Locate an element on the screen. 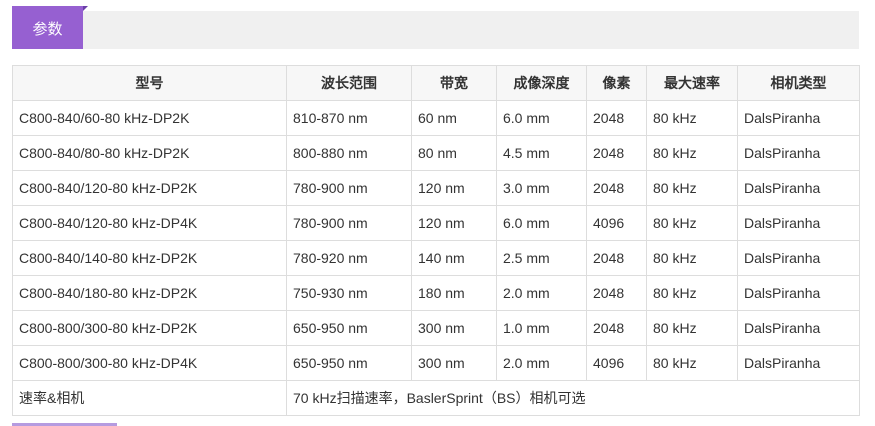  table-footer-row: 速率&相机 70 kHz扫描速率，BaslerSprint（BS）相机可选 is located at coordinates (436, 398).